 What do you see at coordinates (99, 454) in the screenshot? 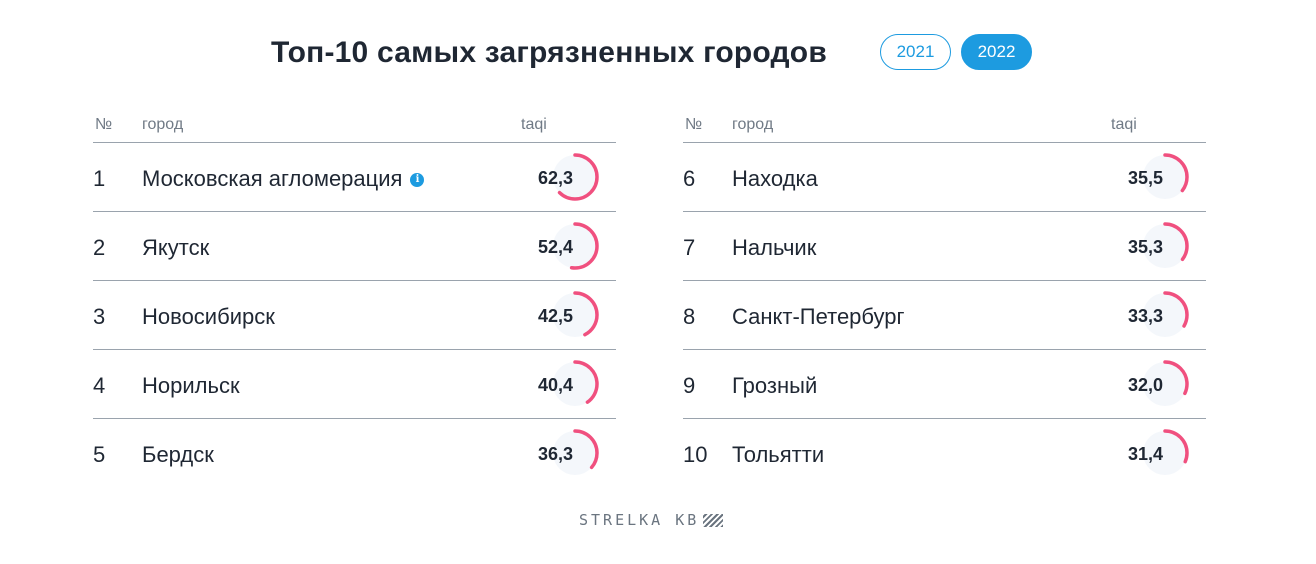
I see `row-rank: 5` at bounding box center [99, 454].